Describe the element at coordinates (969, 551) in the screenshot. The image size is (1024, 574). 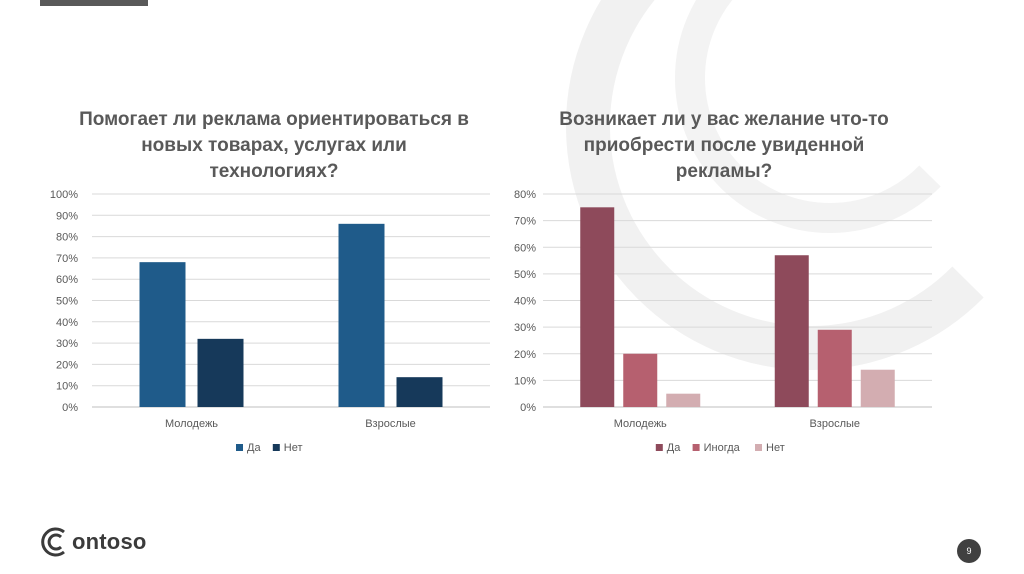
I see `page-number-badge: 9` at that location.